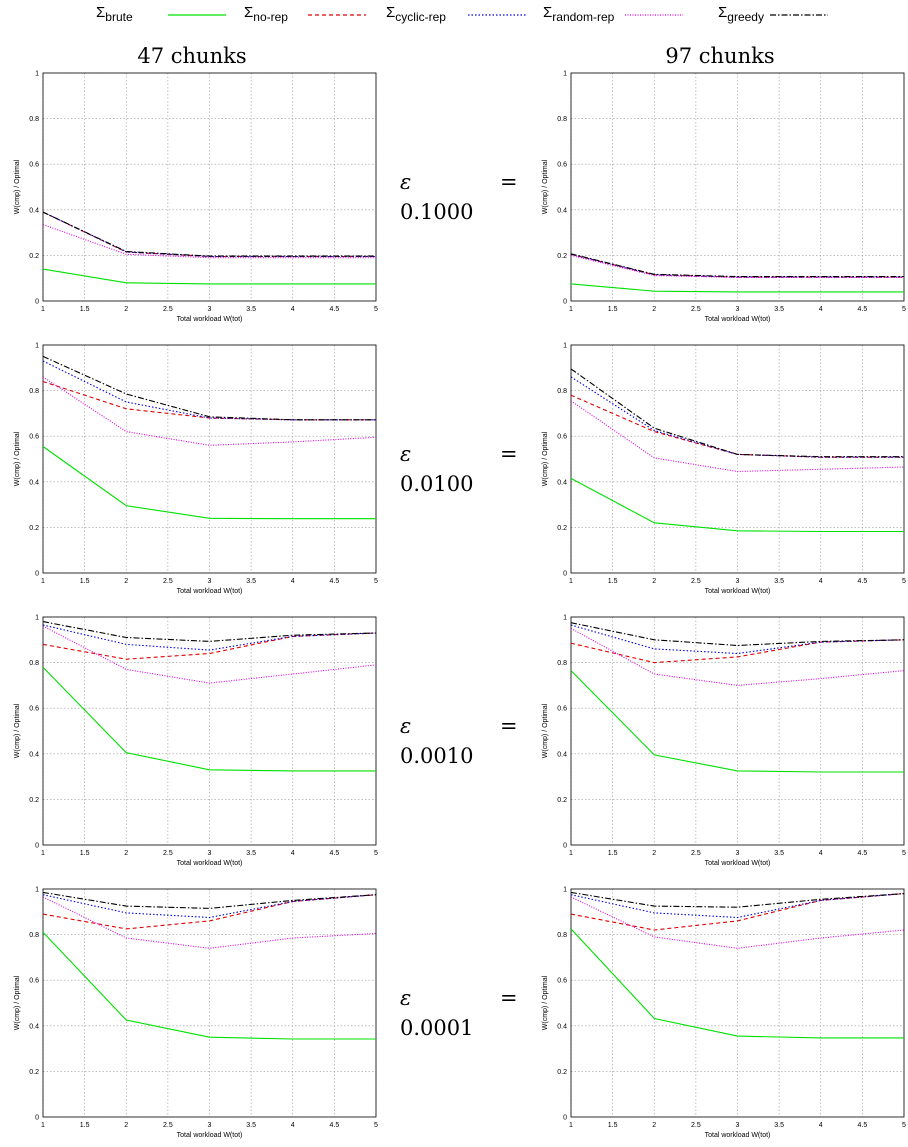  I want to click on legend-swatches, so click(498, 15).